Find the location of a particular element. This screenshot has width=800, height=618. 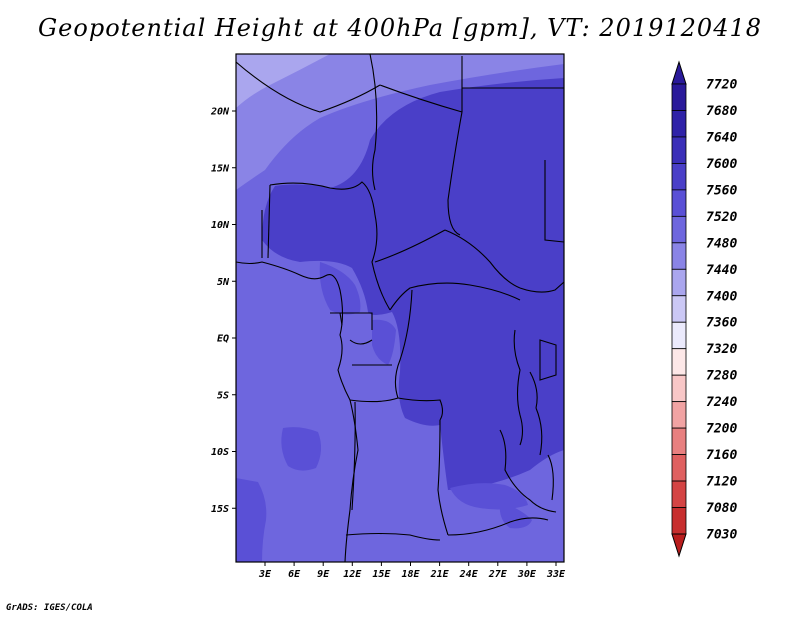

colorbar-label: 7200 is located at coordinates (721, 429).